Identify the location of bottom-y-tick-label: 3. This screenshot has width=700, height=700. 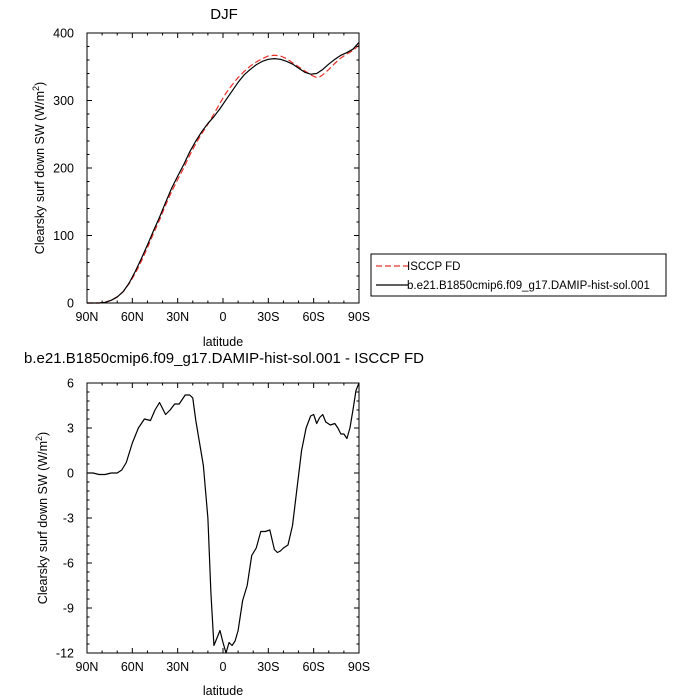
(70, 429).